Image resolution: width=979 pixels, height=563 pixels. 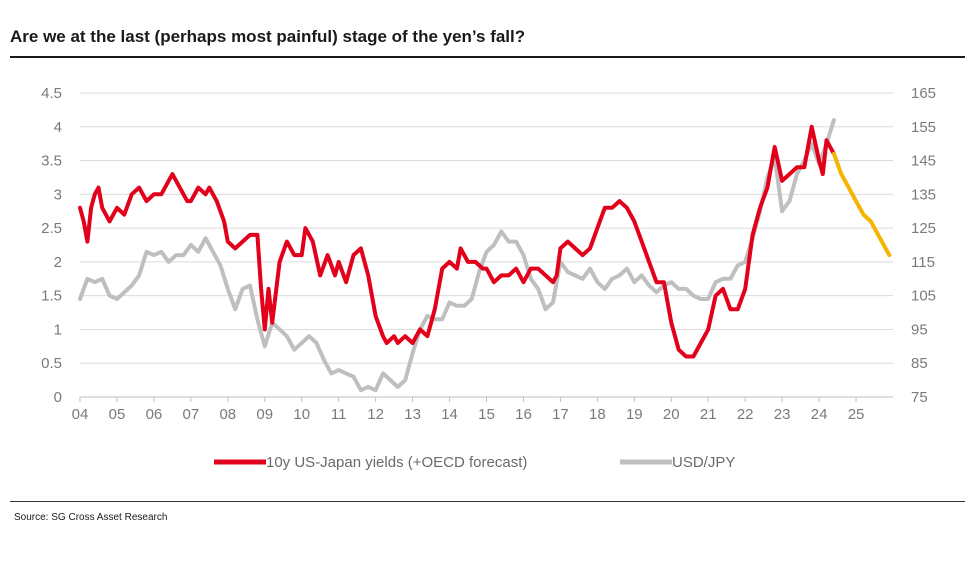 I want to click on x-tick-label: 18, so click(x=597, y=414).